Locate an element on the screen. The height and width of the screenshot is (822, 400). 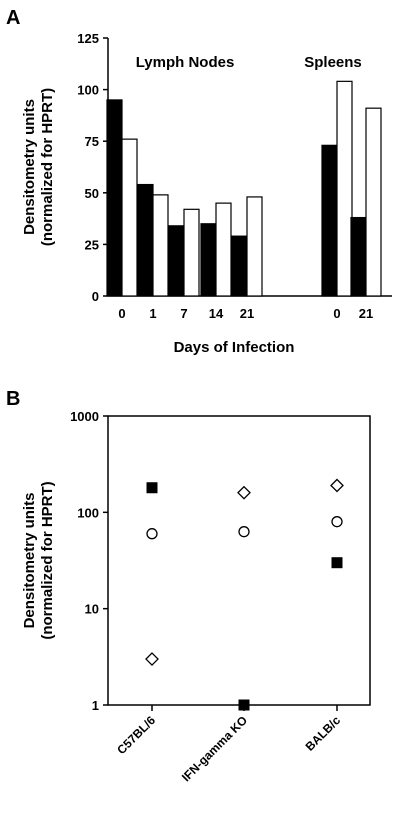
x-category-label: BALB/c is located at coordinates (323, 733).